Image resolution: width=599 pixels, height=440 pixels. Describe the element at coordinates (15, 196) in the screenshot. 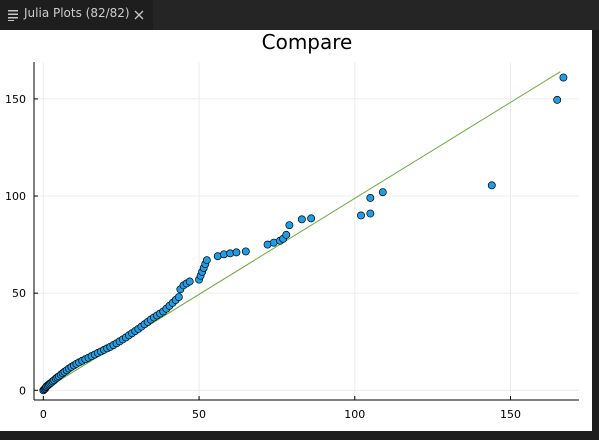

I see `y-tick-label: 100` at that location.